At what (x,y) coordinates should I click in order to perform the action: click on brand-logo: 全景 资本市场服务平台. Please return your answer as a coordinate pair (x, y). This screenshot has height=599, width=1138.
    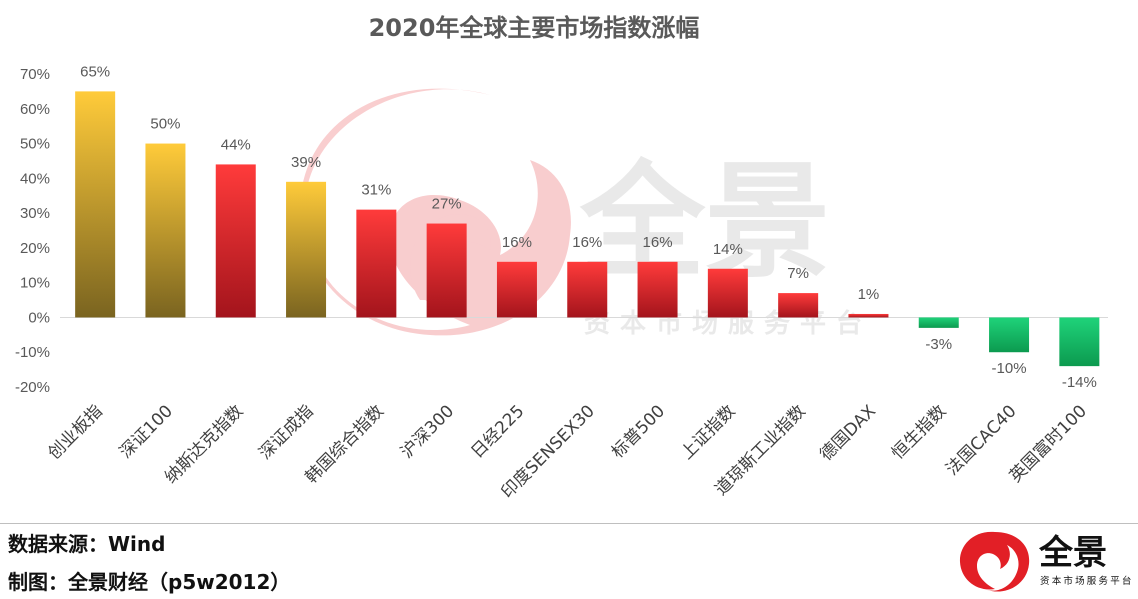
    Looking at the image, I should click on (1046, 561).